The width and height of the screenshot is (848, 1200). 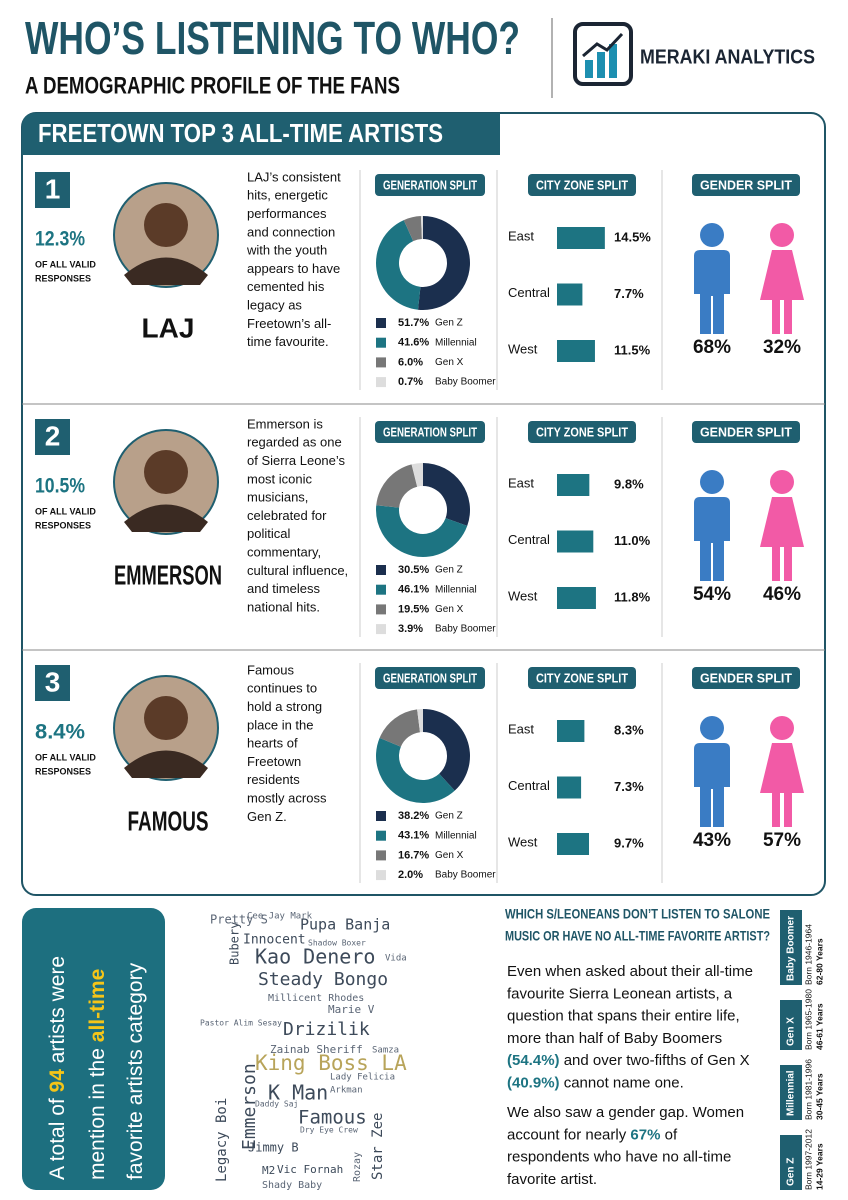 I want to click on city-value: 7.3%, so click(x=629, y=786).